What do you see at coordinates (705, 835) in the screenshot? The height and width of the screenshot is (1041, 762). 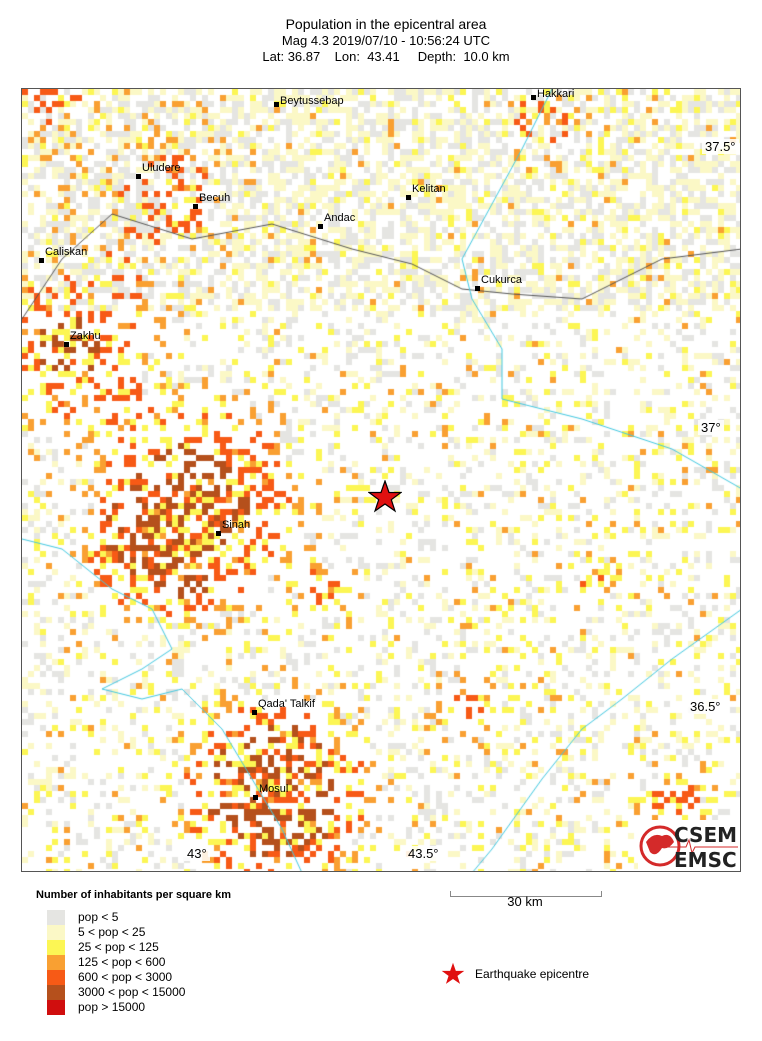 I see `svg-text: CSEM` at bounding box center [705, 835].